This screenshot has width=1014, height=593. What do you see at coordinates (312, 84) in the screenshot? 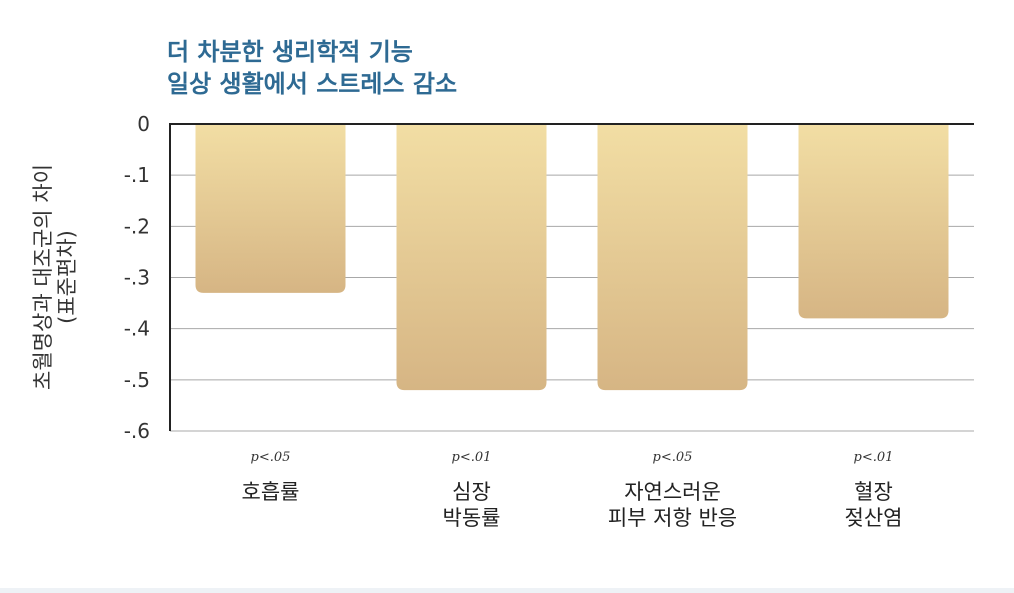
I see `title-line-2: 일상 생활에서 스트레스 감소` at bounding box center [312, 84].